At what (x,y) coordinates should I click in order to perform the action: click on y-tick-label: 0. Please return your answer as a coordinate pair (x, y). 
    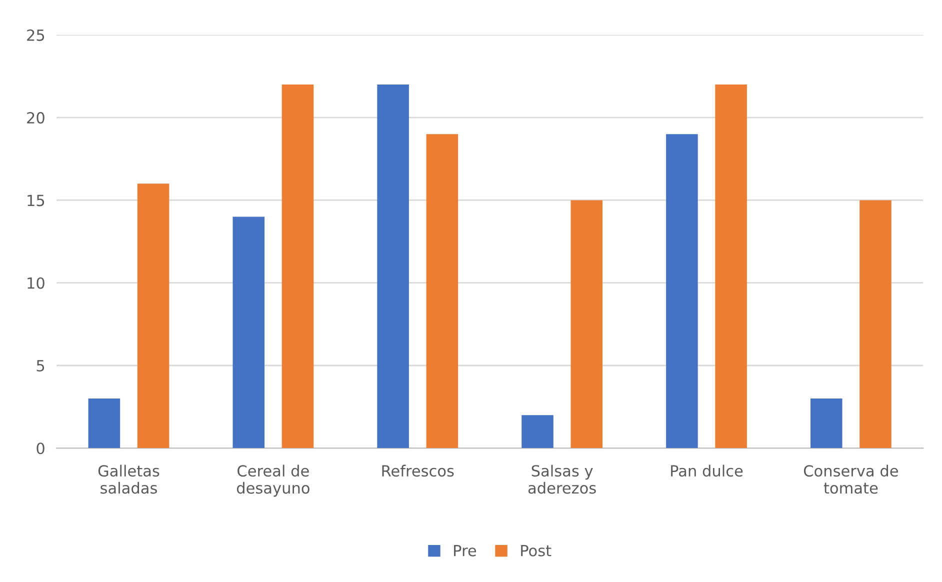
    Looking at the image, I should click on (40, 448).